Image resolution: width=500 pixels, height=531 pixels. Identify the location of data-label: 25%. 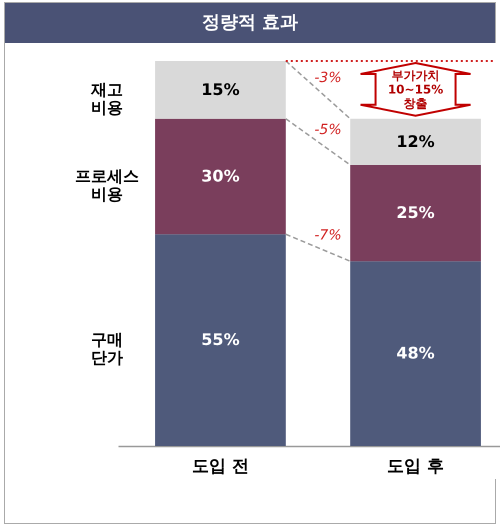
(415, 212).